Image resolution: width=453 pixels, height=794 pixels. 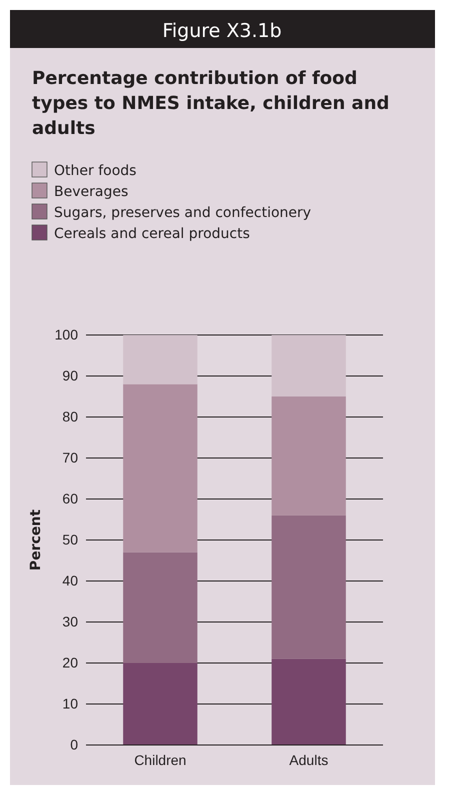 What do you see at coordinates (70, 539) in the screenshot?
I see `y-tick-label: 50` at bounding box center [70, 539].